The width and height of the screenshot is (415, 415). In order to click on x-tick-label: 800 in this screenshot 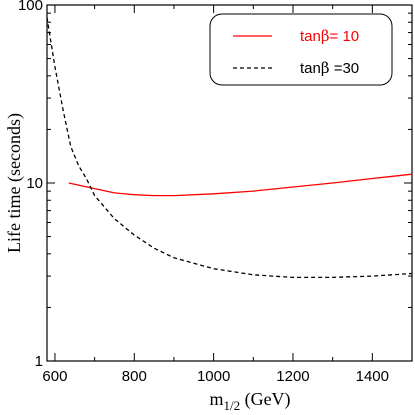, I will do `click(134, 376)`.